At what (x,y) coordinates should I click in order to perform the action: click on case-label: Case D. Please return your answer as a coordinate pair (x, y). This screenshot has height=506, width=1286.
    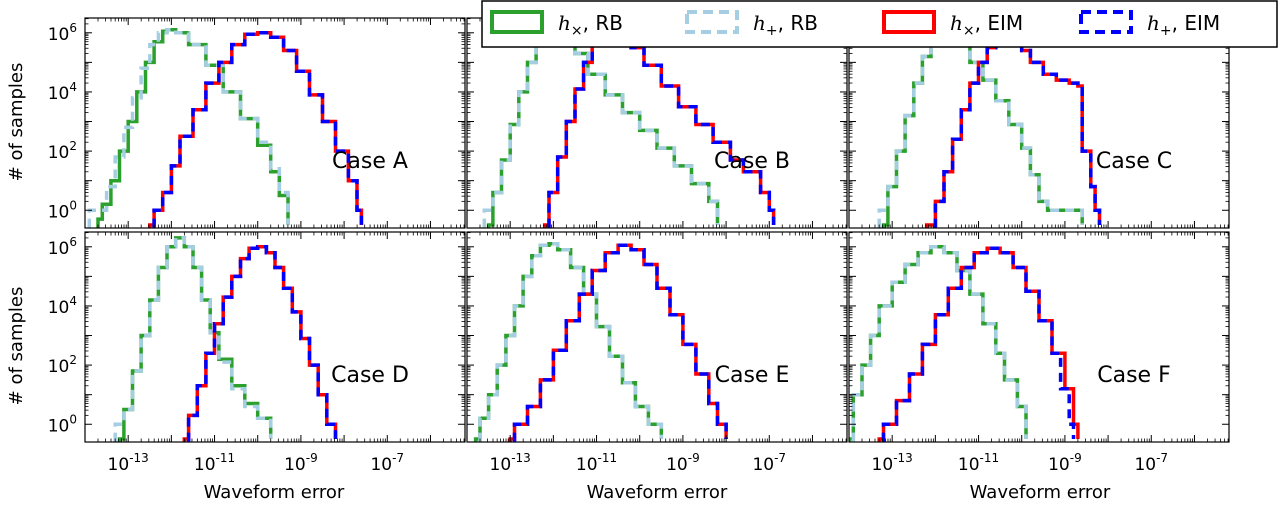
    Looking at the image, I should click on (370, 375).